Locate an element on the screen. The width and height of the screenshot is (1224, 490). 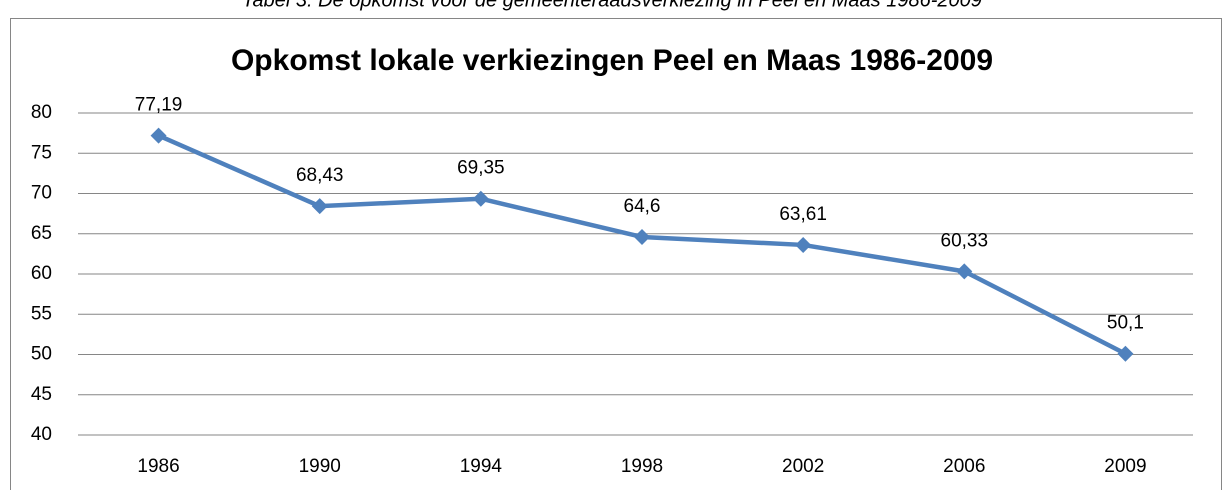
x-tick-label: 1998 is located at coordinates (642, 466).